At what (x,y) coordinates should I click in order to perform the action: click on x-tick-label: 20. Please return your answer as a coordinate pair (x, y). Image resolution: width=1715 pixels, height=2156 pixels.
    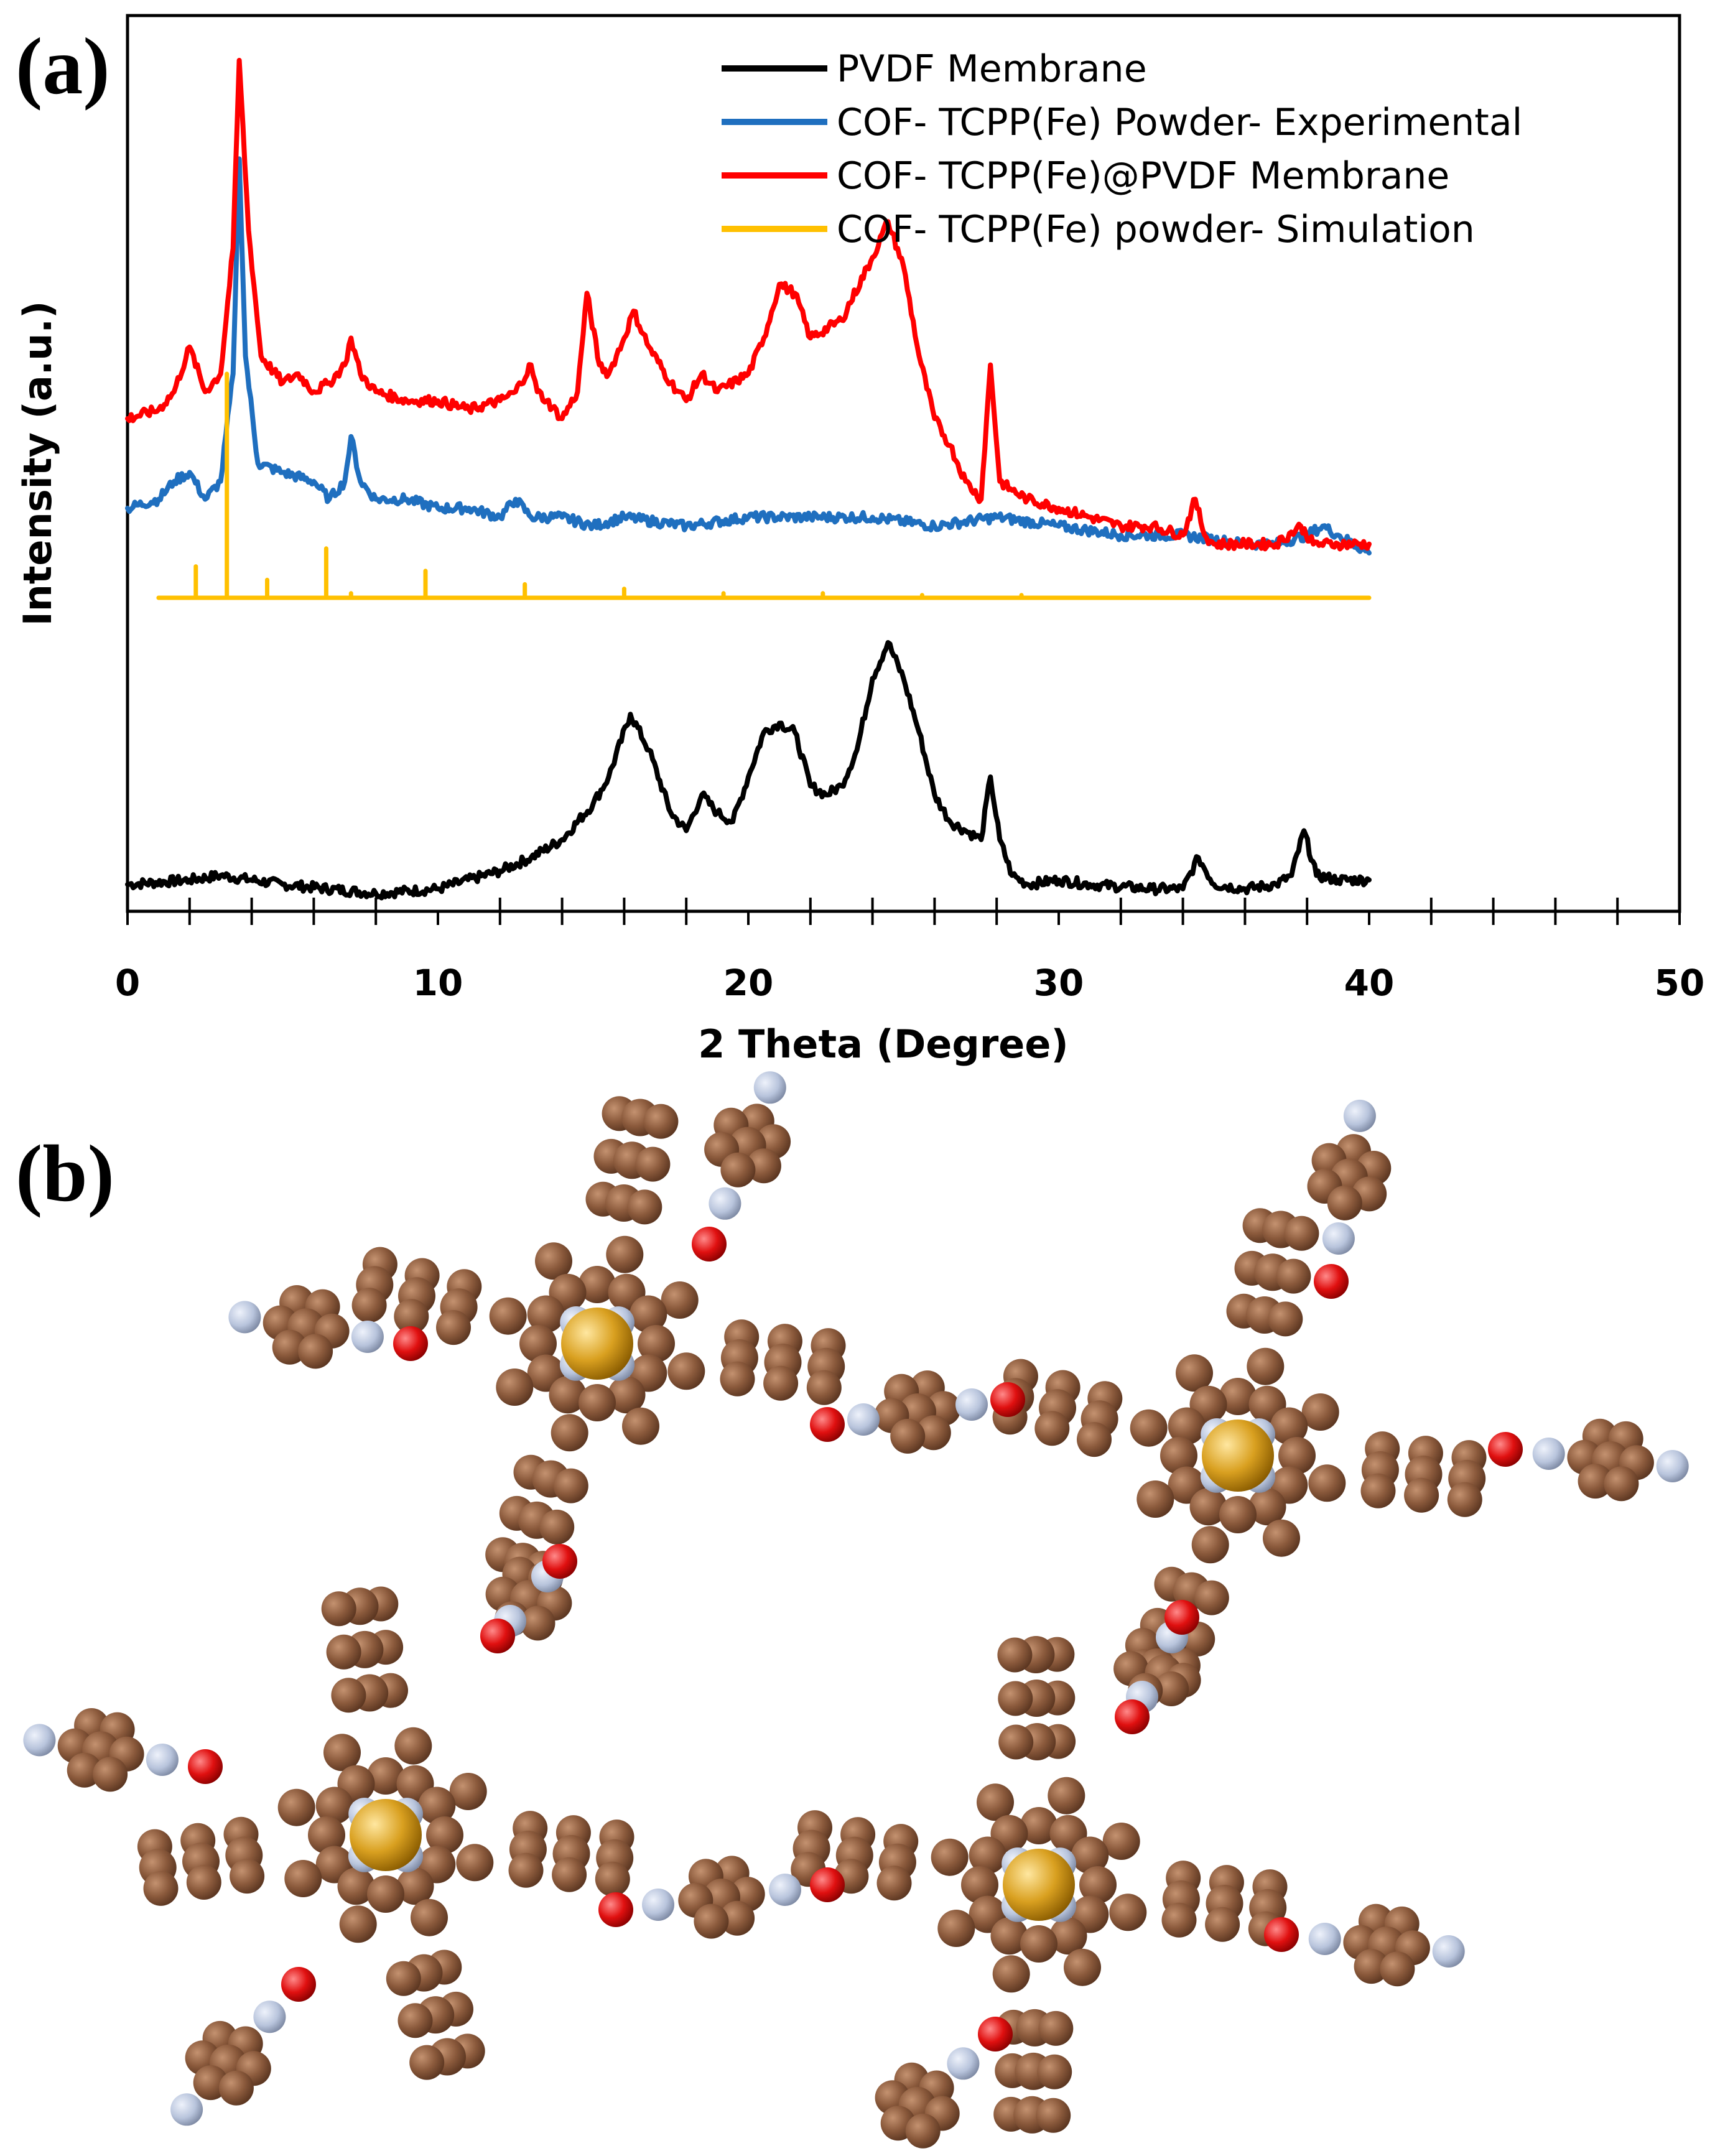
    Looking at the image, I should click on (748, 983).